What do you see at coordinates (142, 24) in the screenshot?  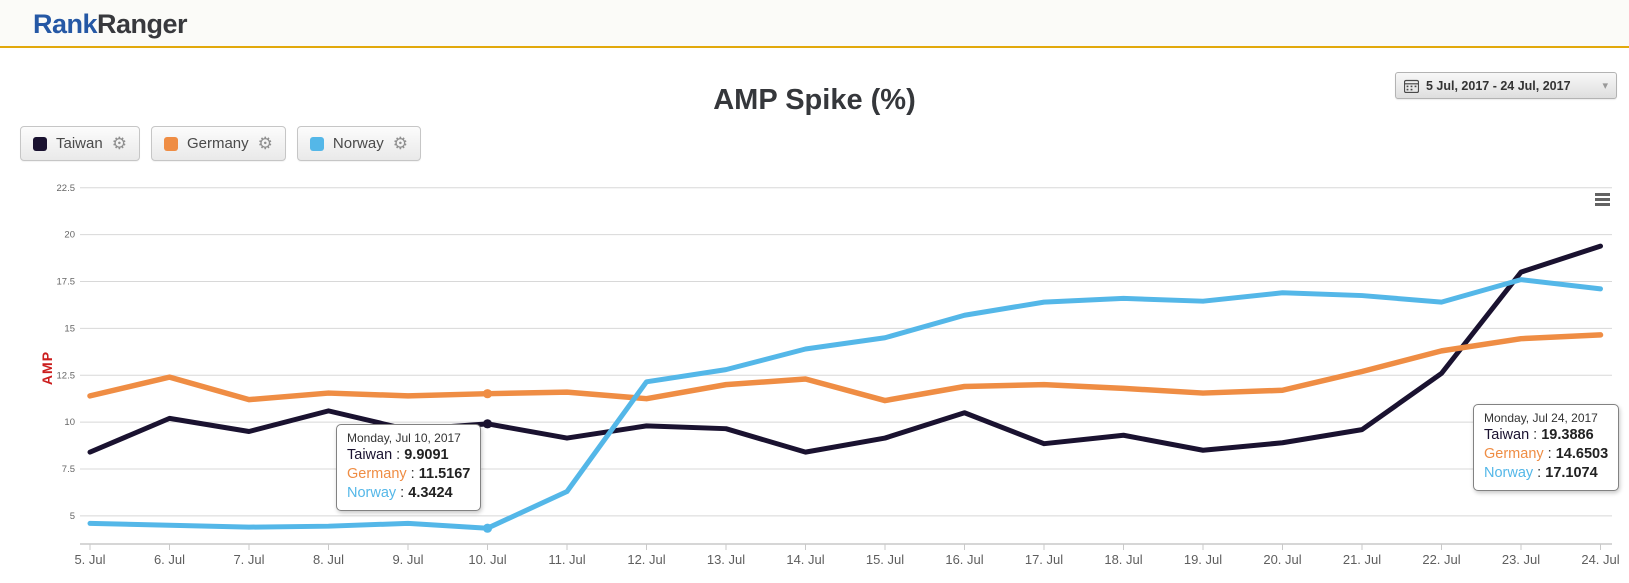 I see `logo-secondary: Ranger` at bounding box center [142, 24].